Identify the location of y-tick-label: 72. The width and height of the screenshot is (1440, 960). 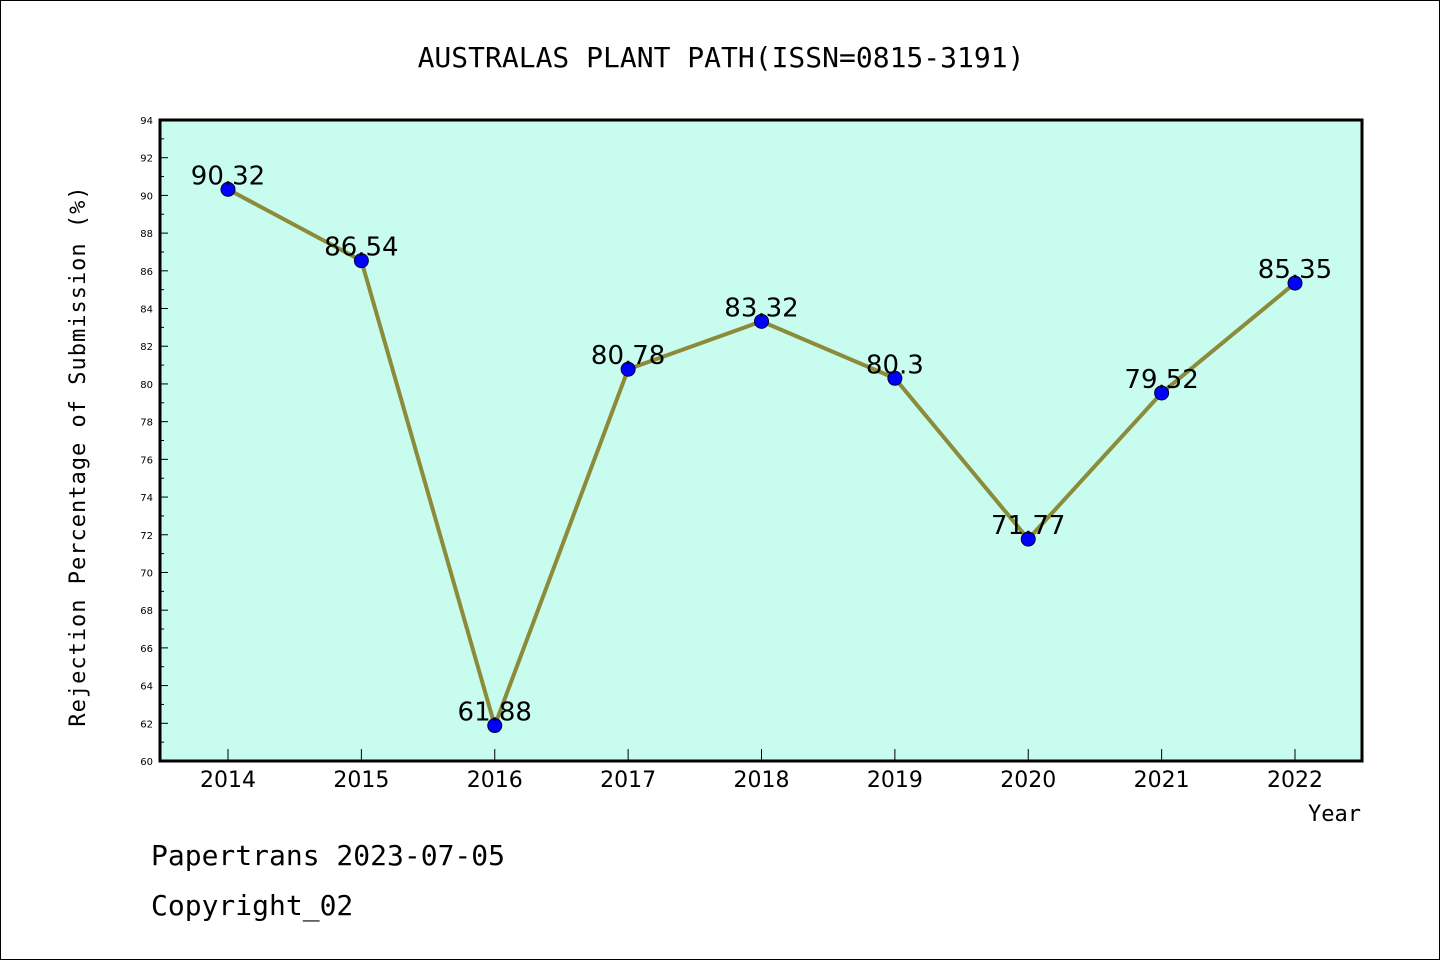
(146, 536).